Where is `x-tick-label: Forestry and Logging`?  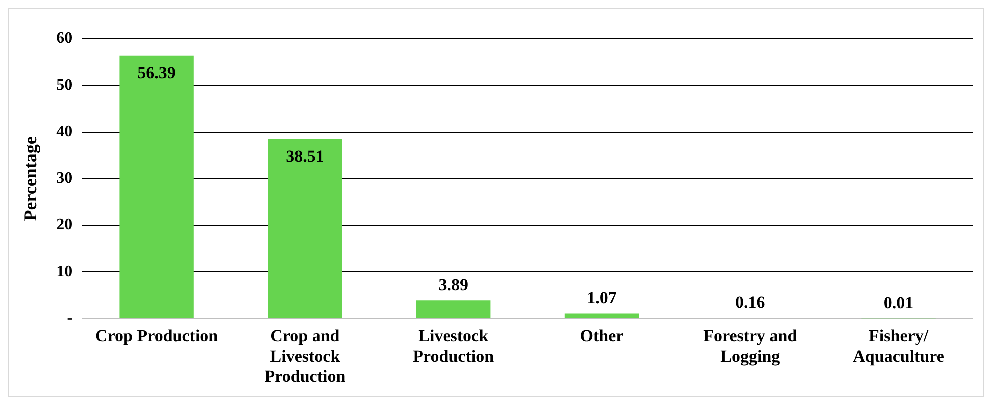 x-tick-label: Forestry and Logging is located at coordinates (751, 346).